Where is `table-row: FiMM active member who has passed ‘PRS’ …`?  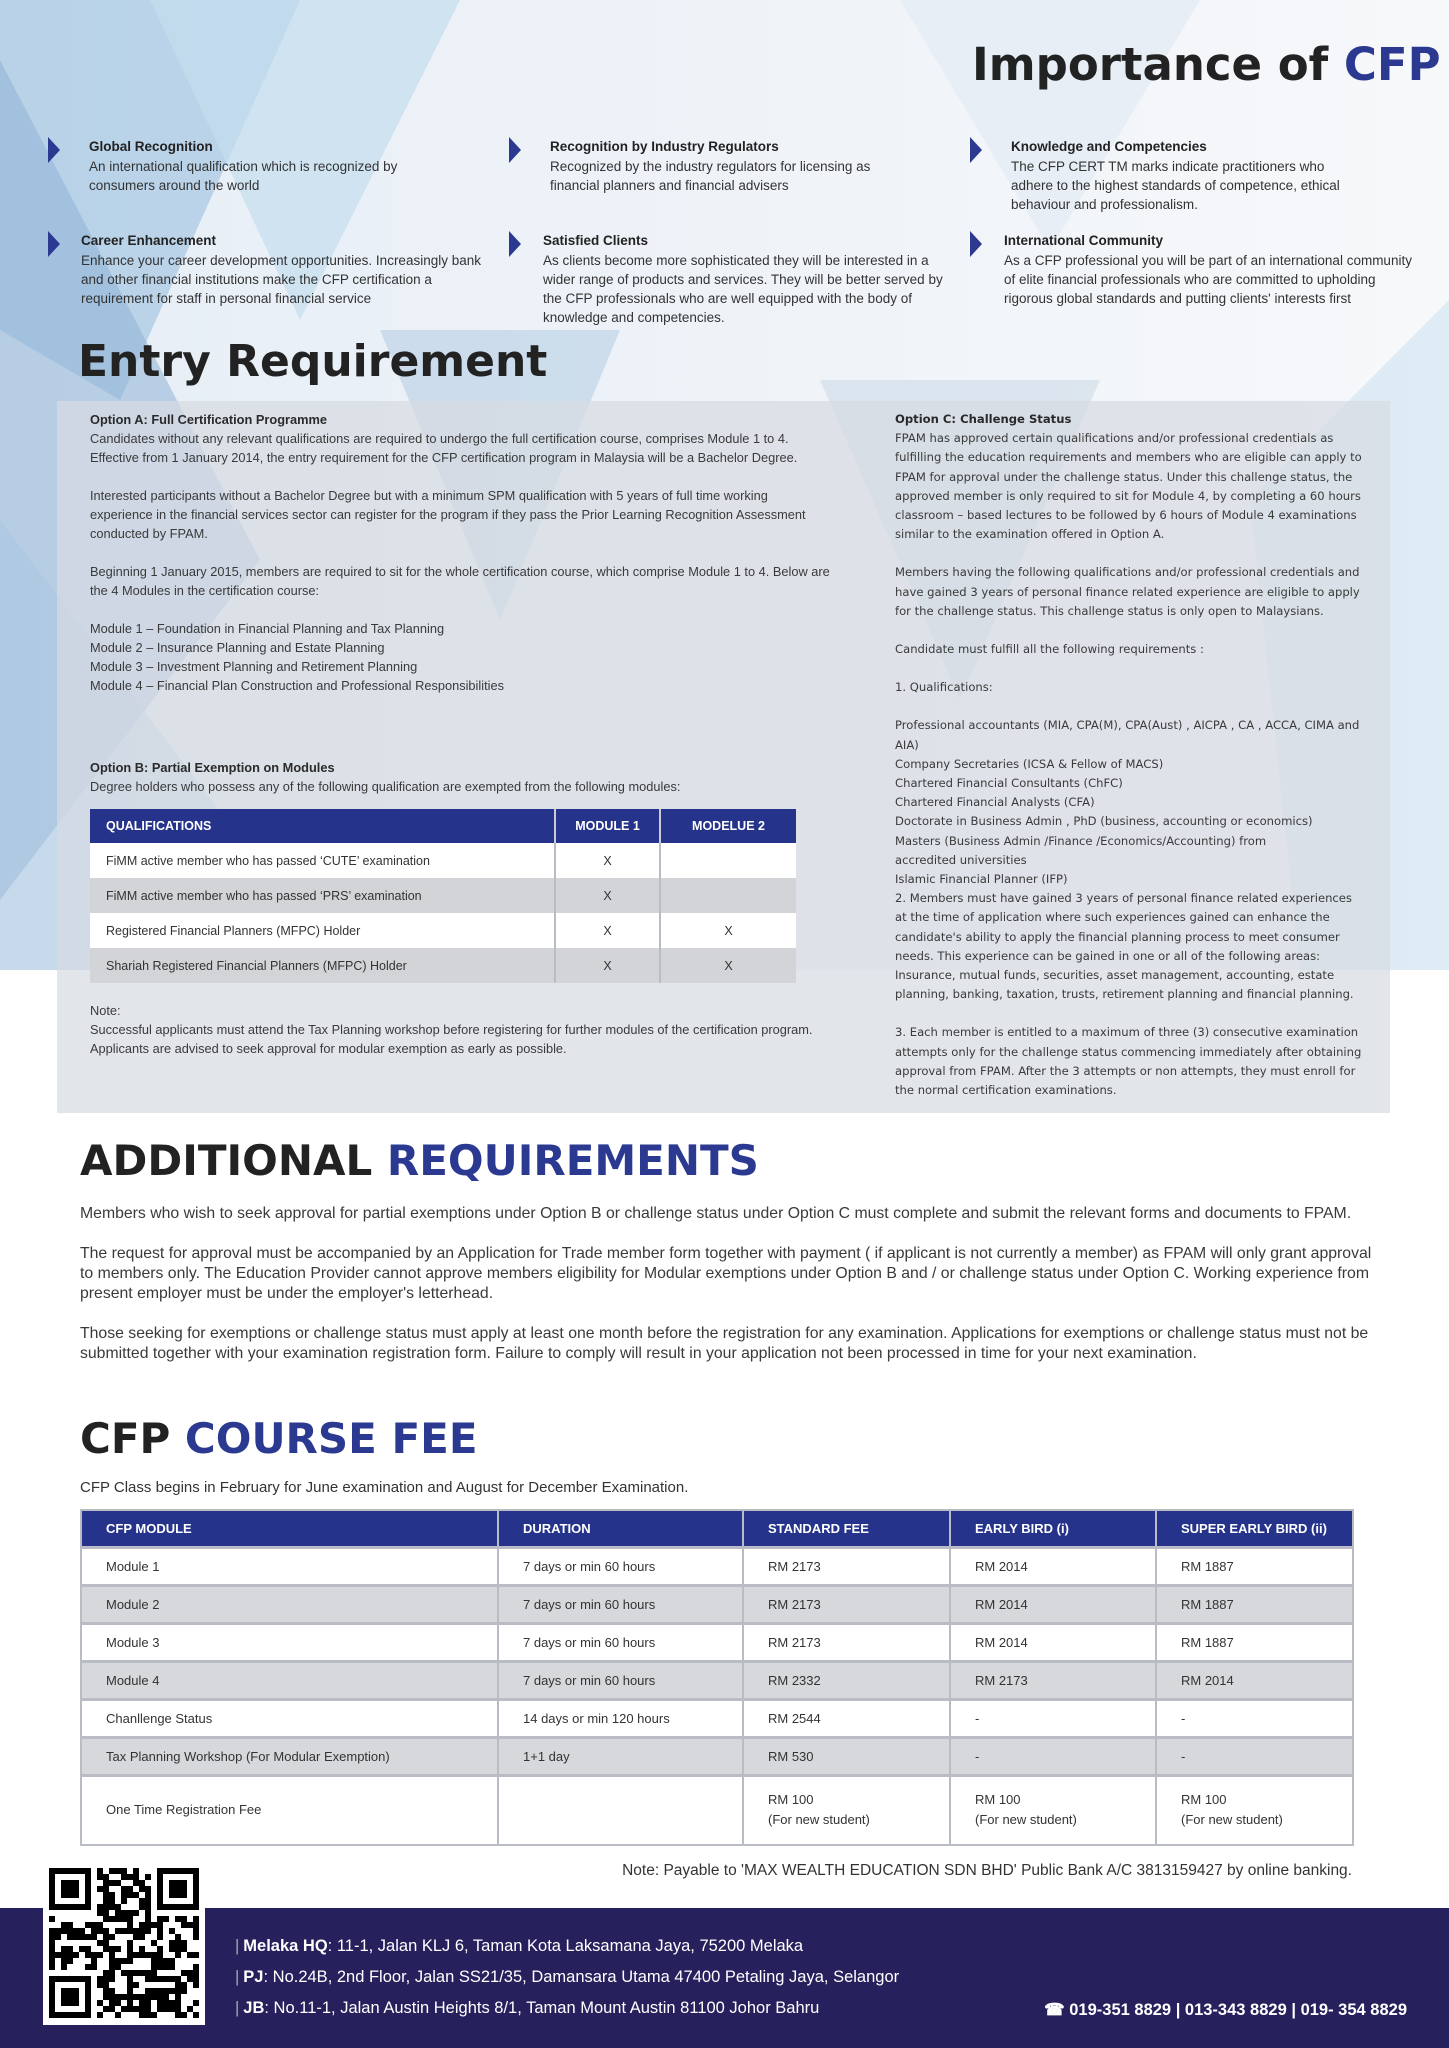
table-row: FiMM active member who has passed ‘PRS’ … is located at coordinates (443, 895).